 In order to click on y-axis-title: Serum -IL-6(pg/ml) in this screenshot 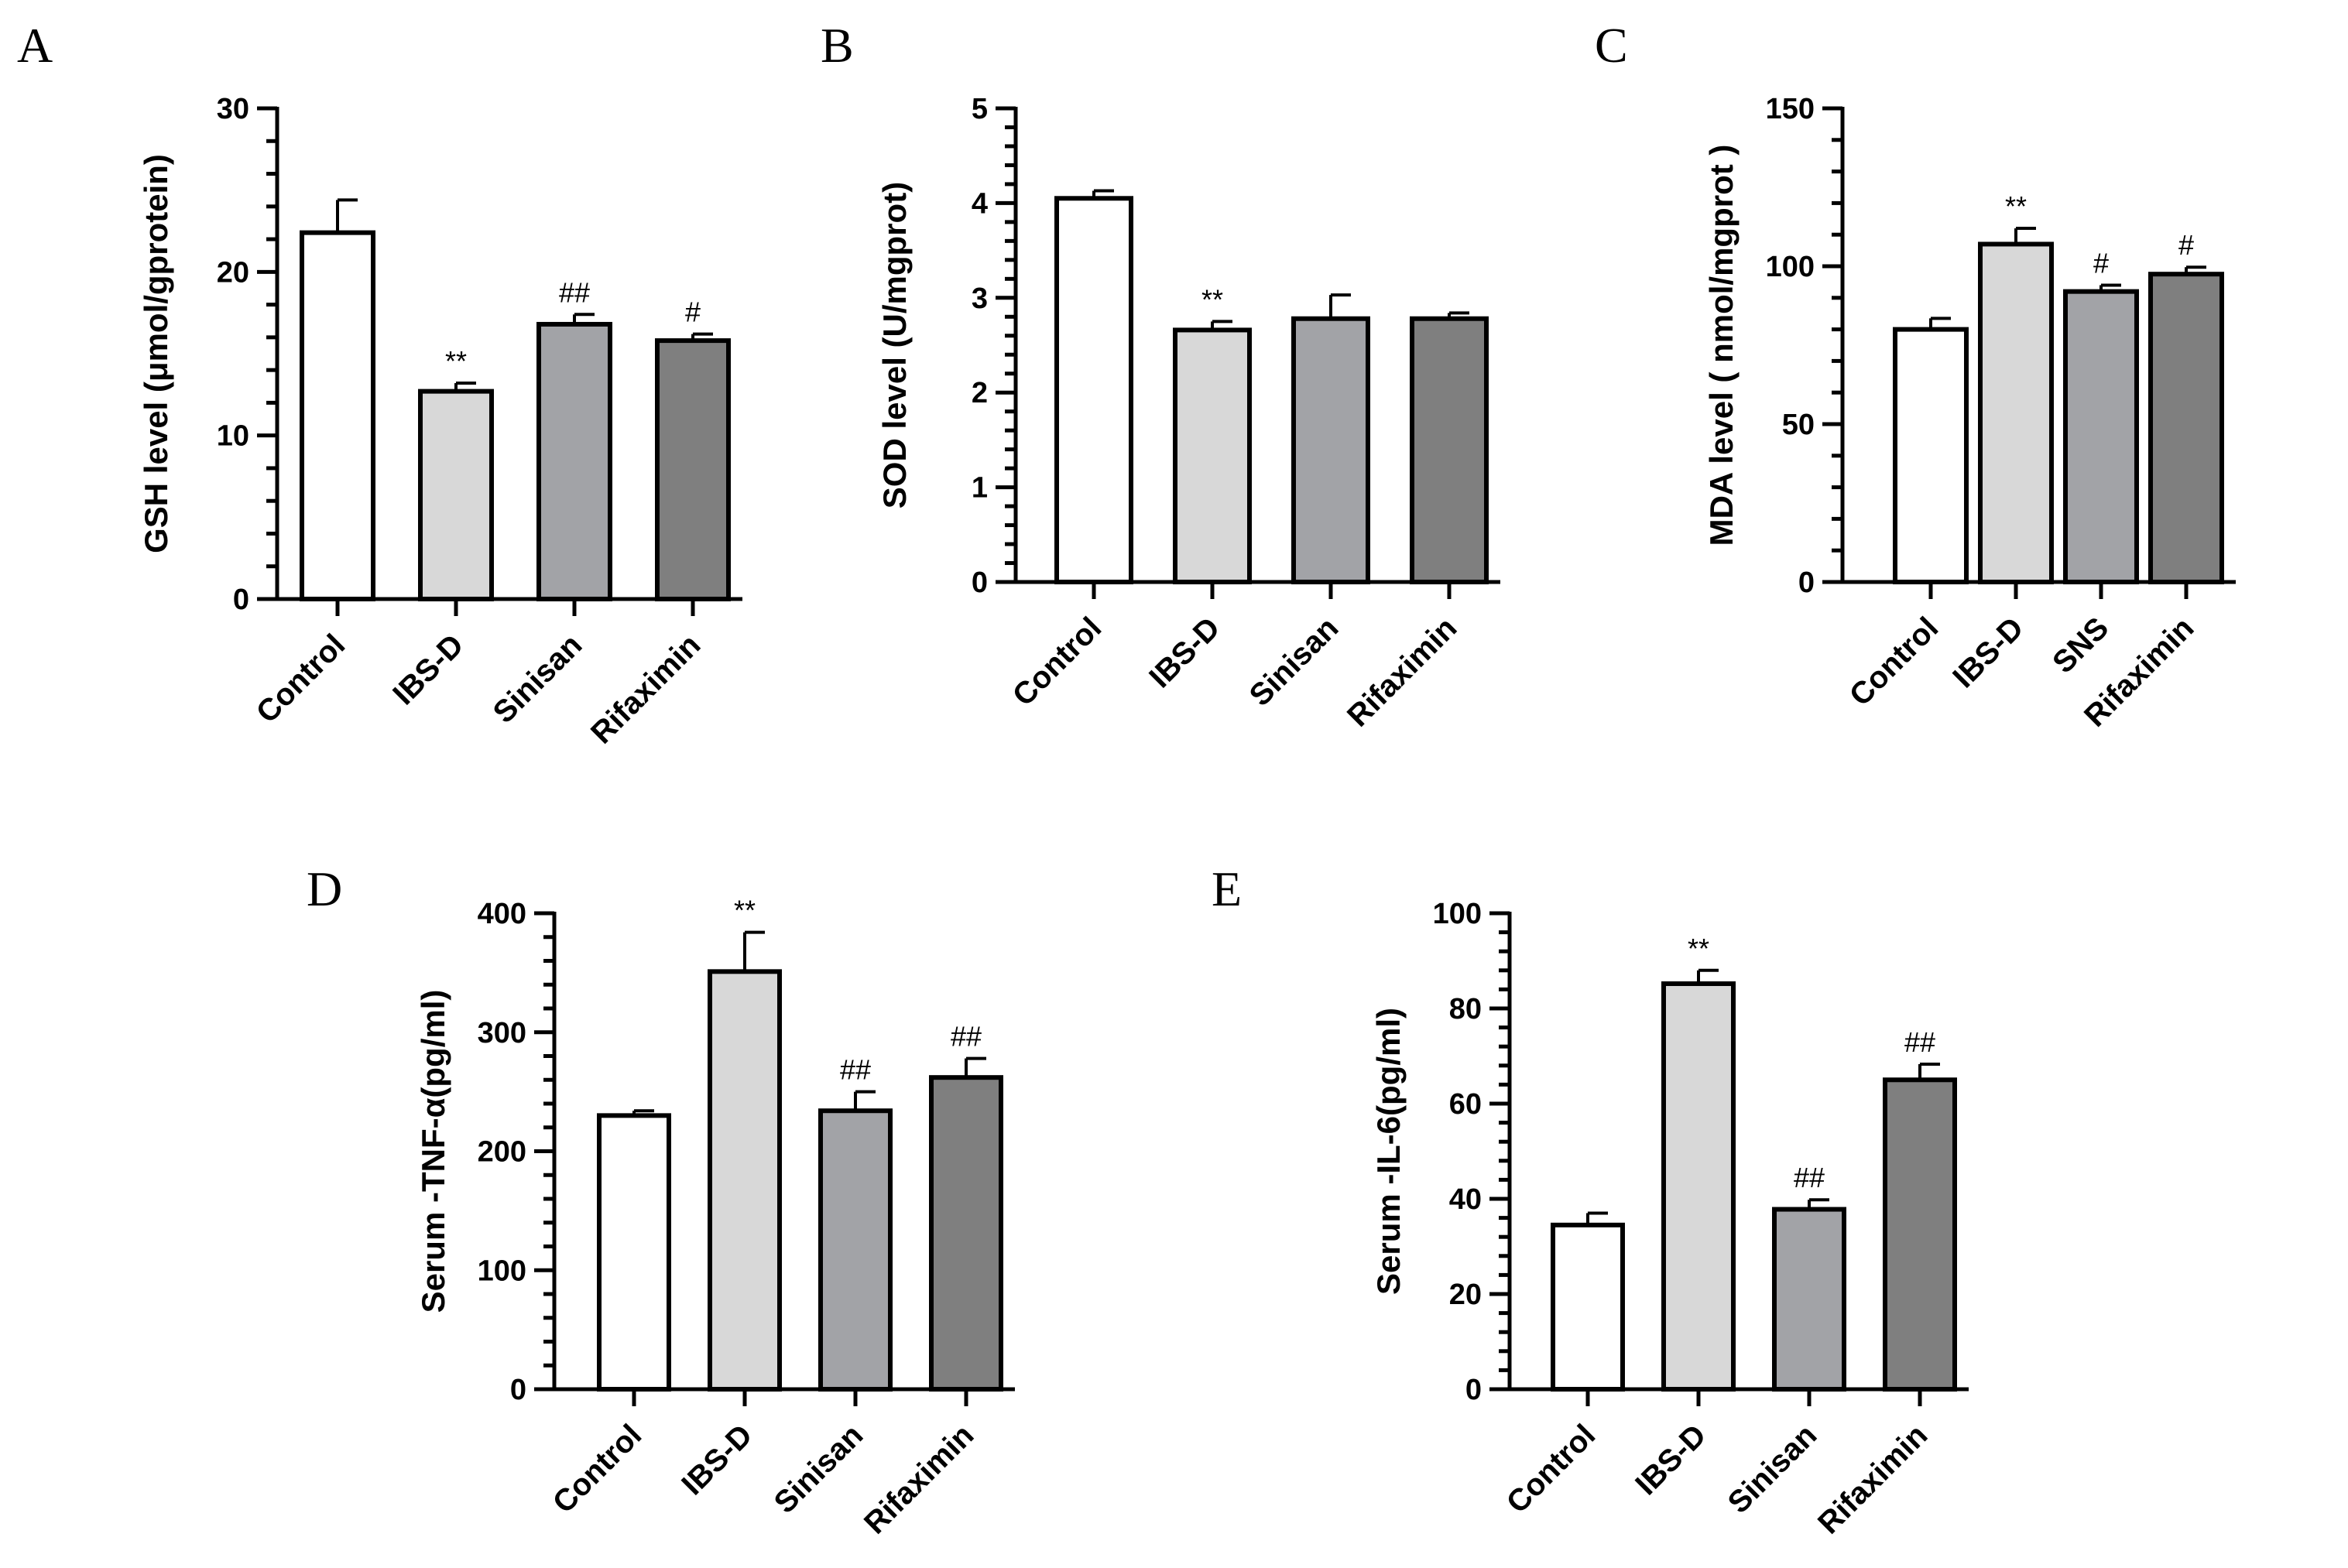, I will do `click(1388, 1151)`.